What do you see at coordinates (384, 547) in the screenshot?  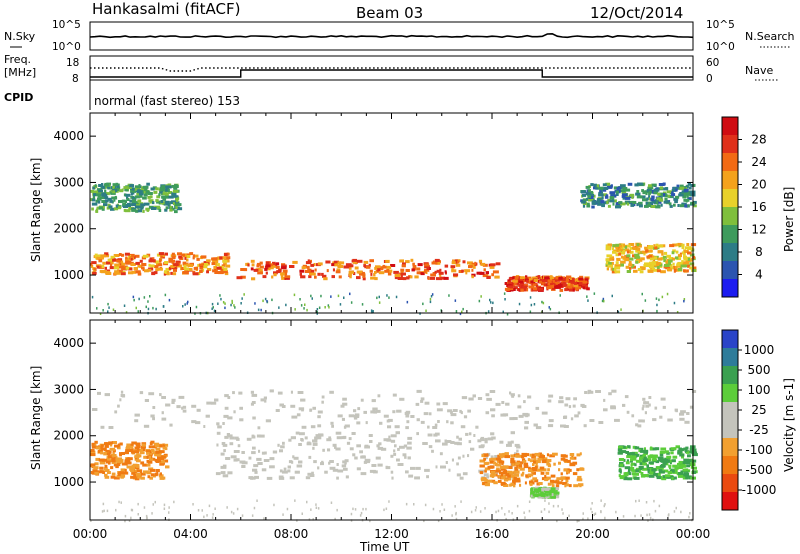 I see `time-ut-xlabel: Time UT` at bounding box center [384, 547].